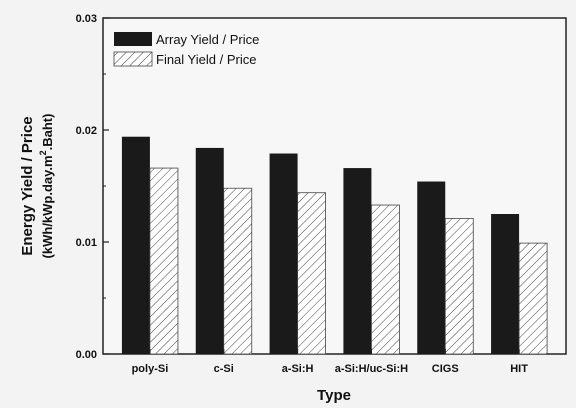 Image resolution: width=576 pixels, height=408 pixels. Describe the element at coordinates (533, 298) in the screenshot. I see `bar-final-yield-hit` at that location.